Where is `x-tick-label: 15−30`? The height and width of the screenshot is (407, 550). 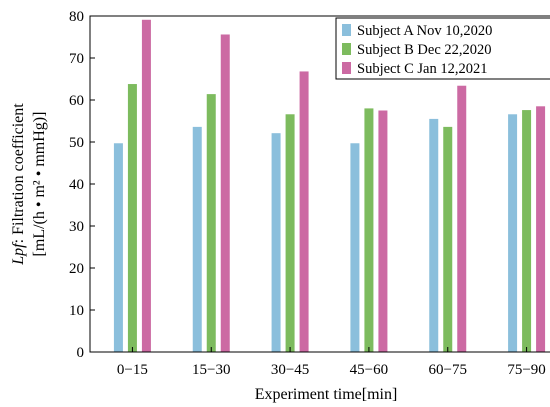 x-tick-label: 15−30 is located at coordinates (211, 370).